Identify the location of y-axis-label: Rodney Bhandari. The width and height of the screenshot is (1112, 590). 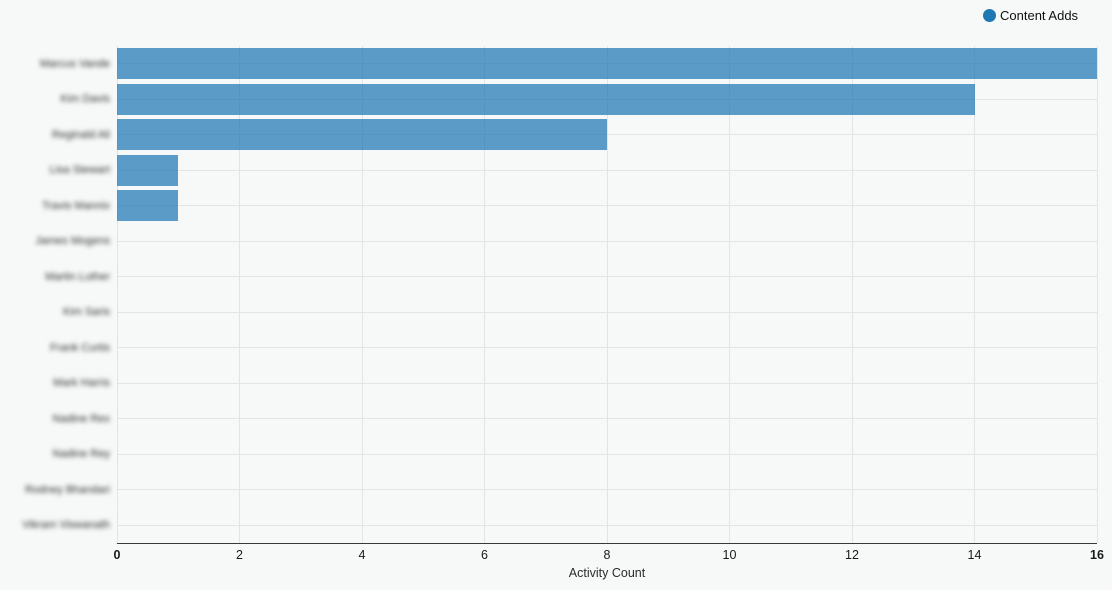
(67, 489).